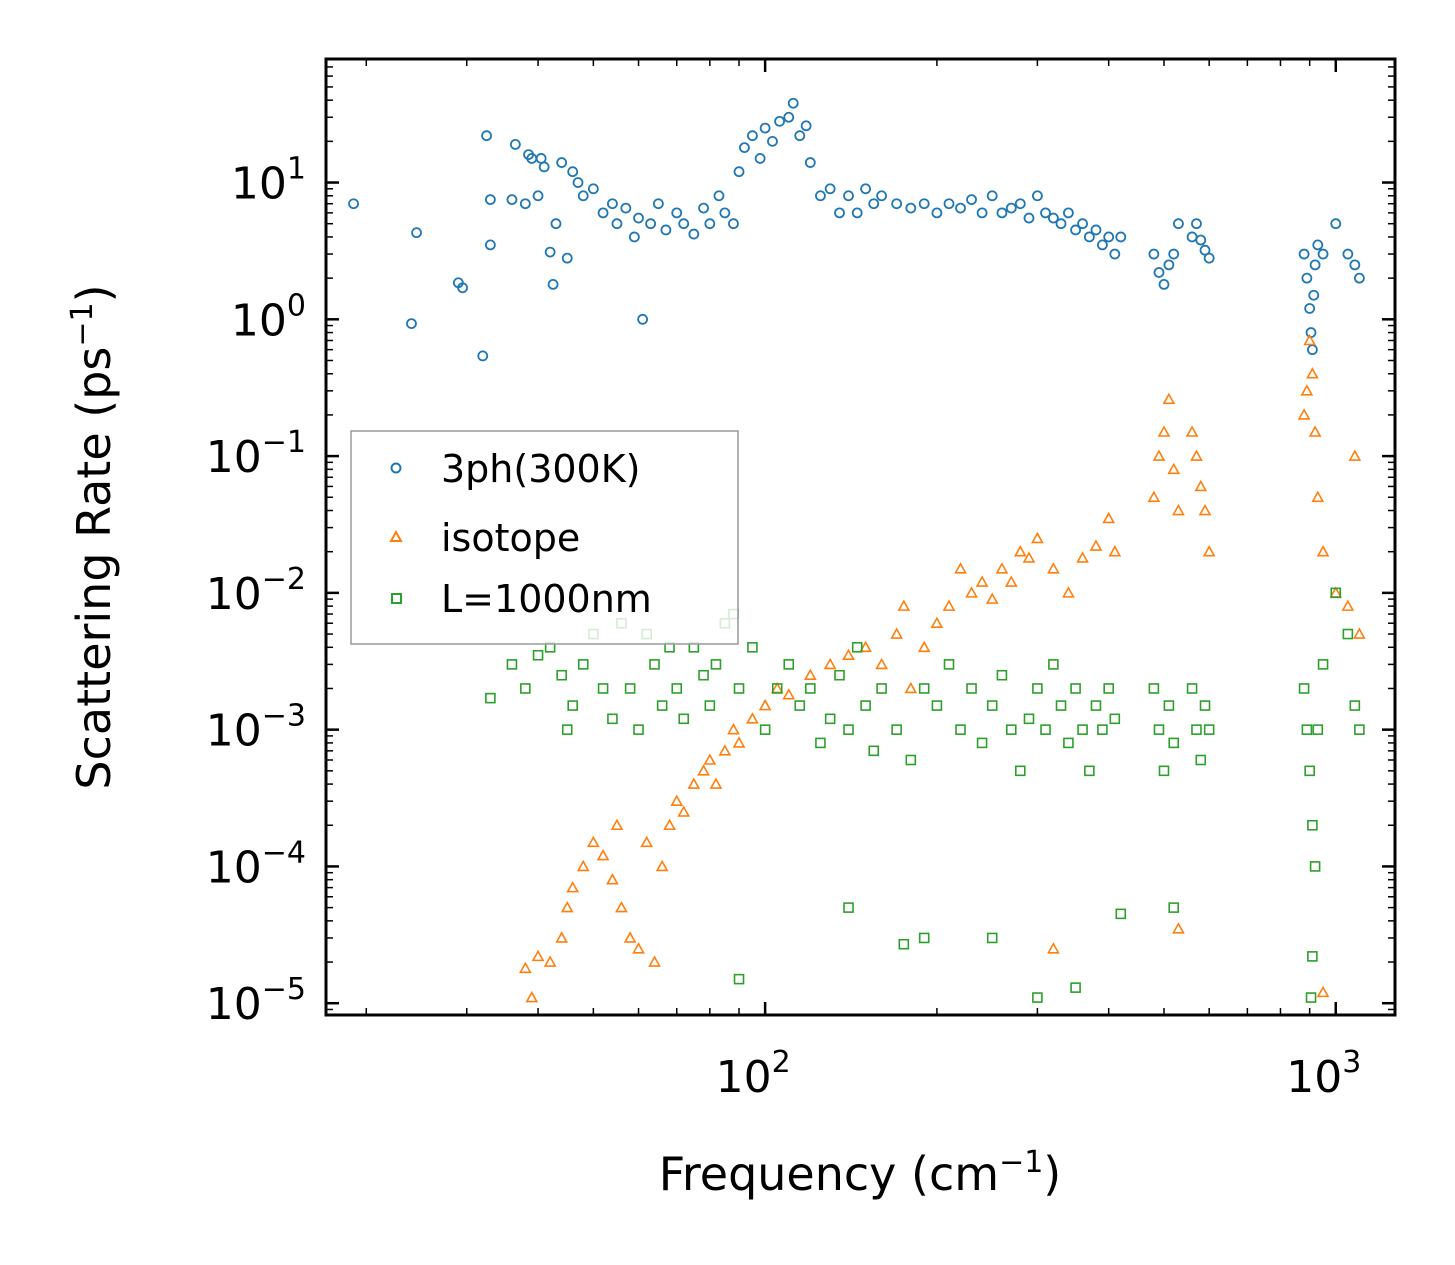 The height and width of the screenshot is (1265, 1455). I want to click on legend-box, so click(544, 537).